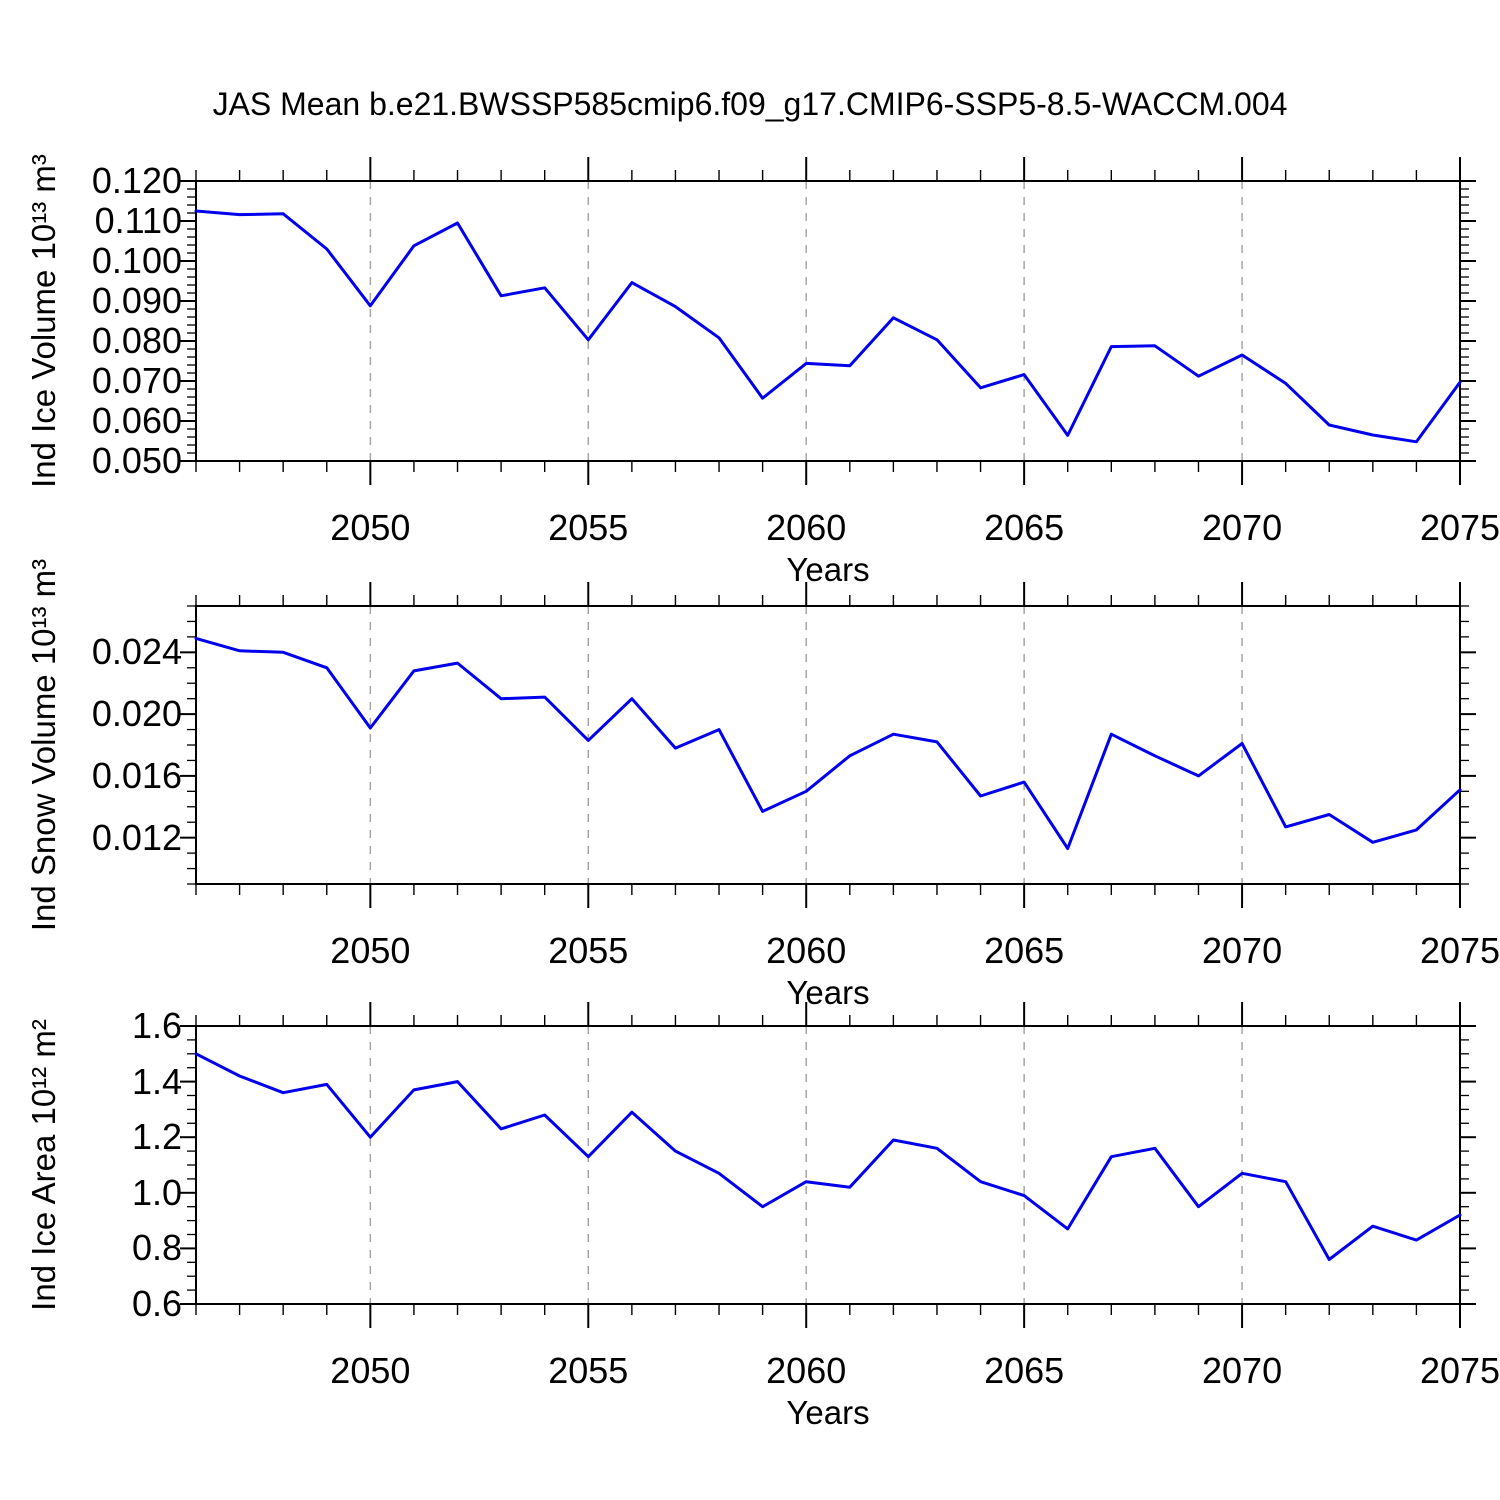 This screenshot has width=1500, height=1500. Describe the element at coordinates (136, 420) in the screenshot. I see `y-tick-label: 0.060` at that location.